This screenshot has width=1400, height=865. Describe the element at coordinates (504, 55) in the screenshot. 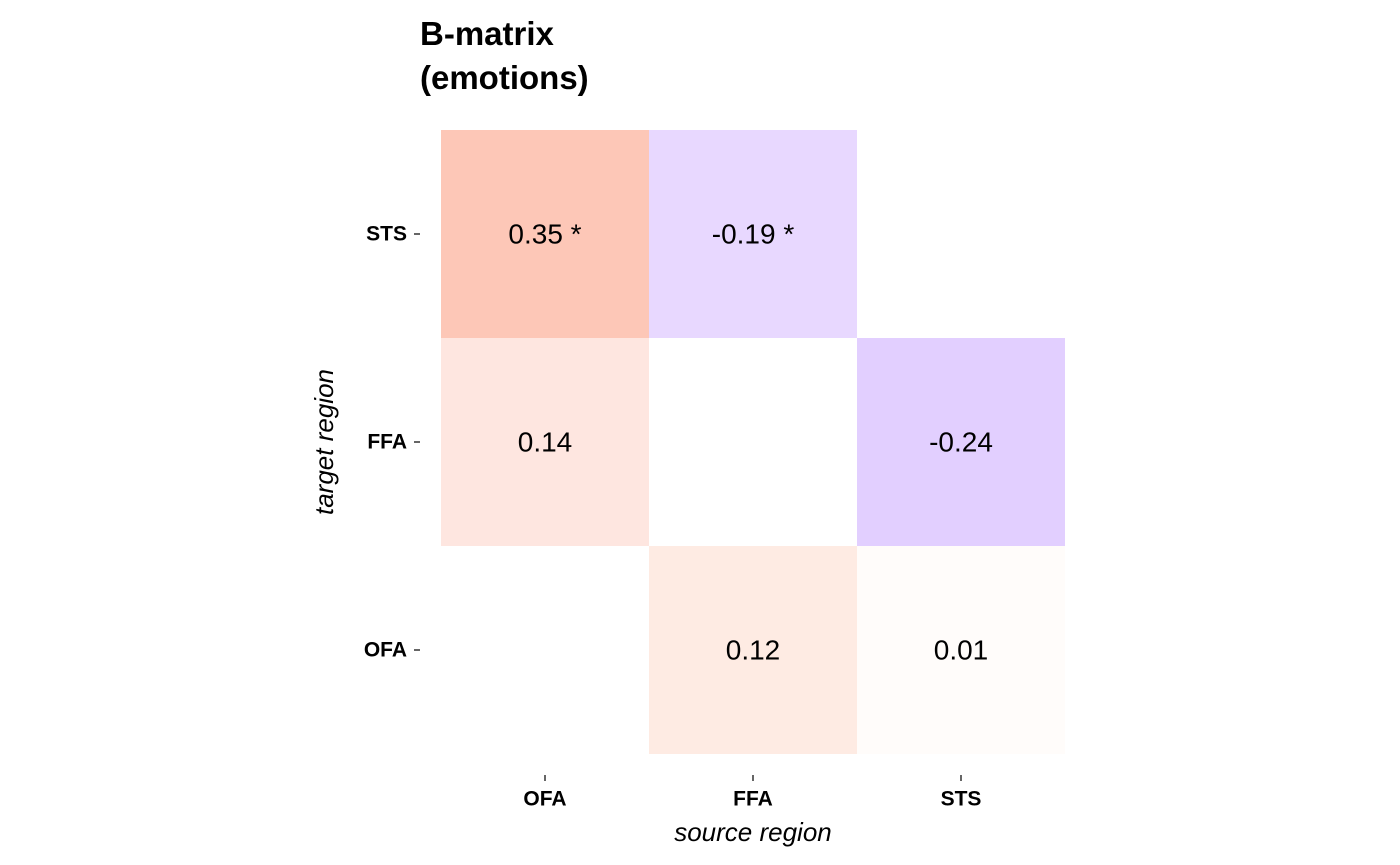

I see `chart-title: B-matrix (emotions)` at that location.